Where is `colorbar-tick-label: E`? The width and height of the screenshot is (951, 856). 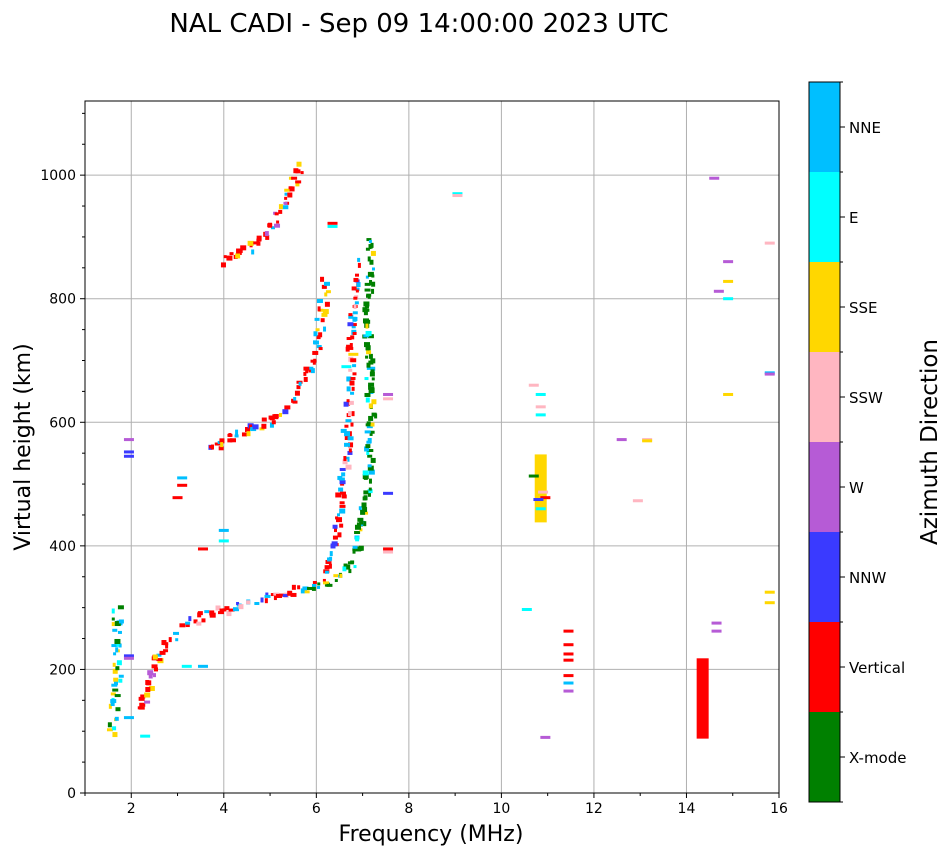 colorbar-tick-label: E is located at coordinates (853, 218).